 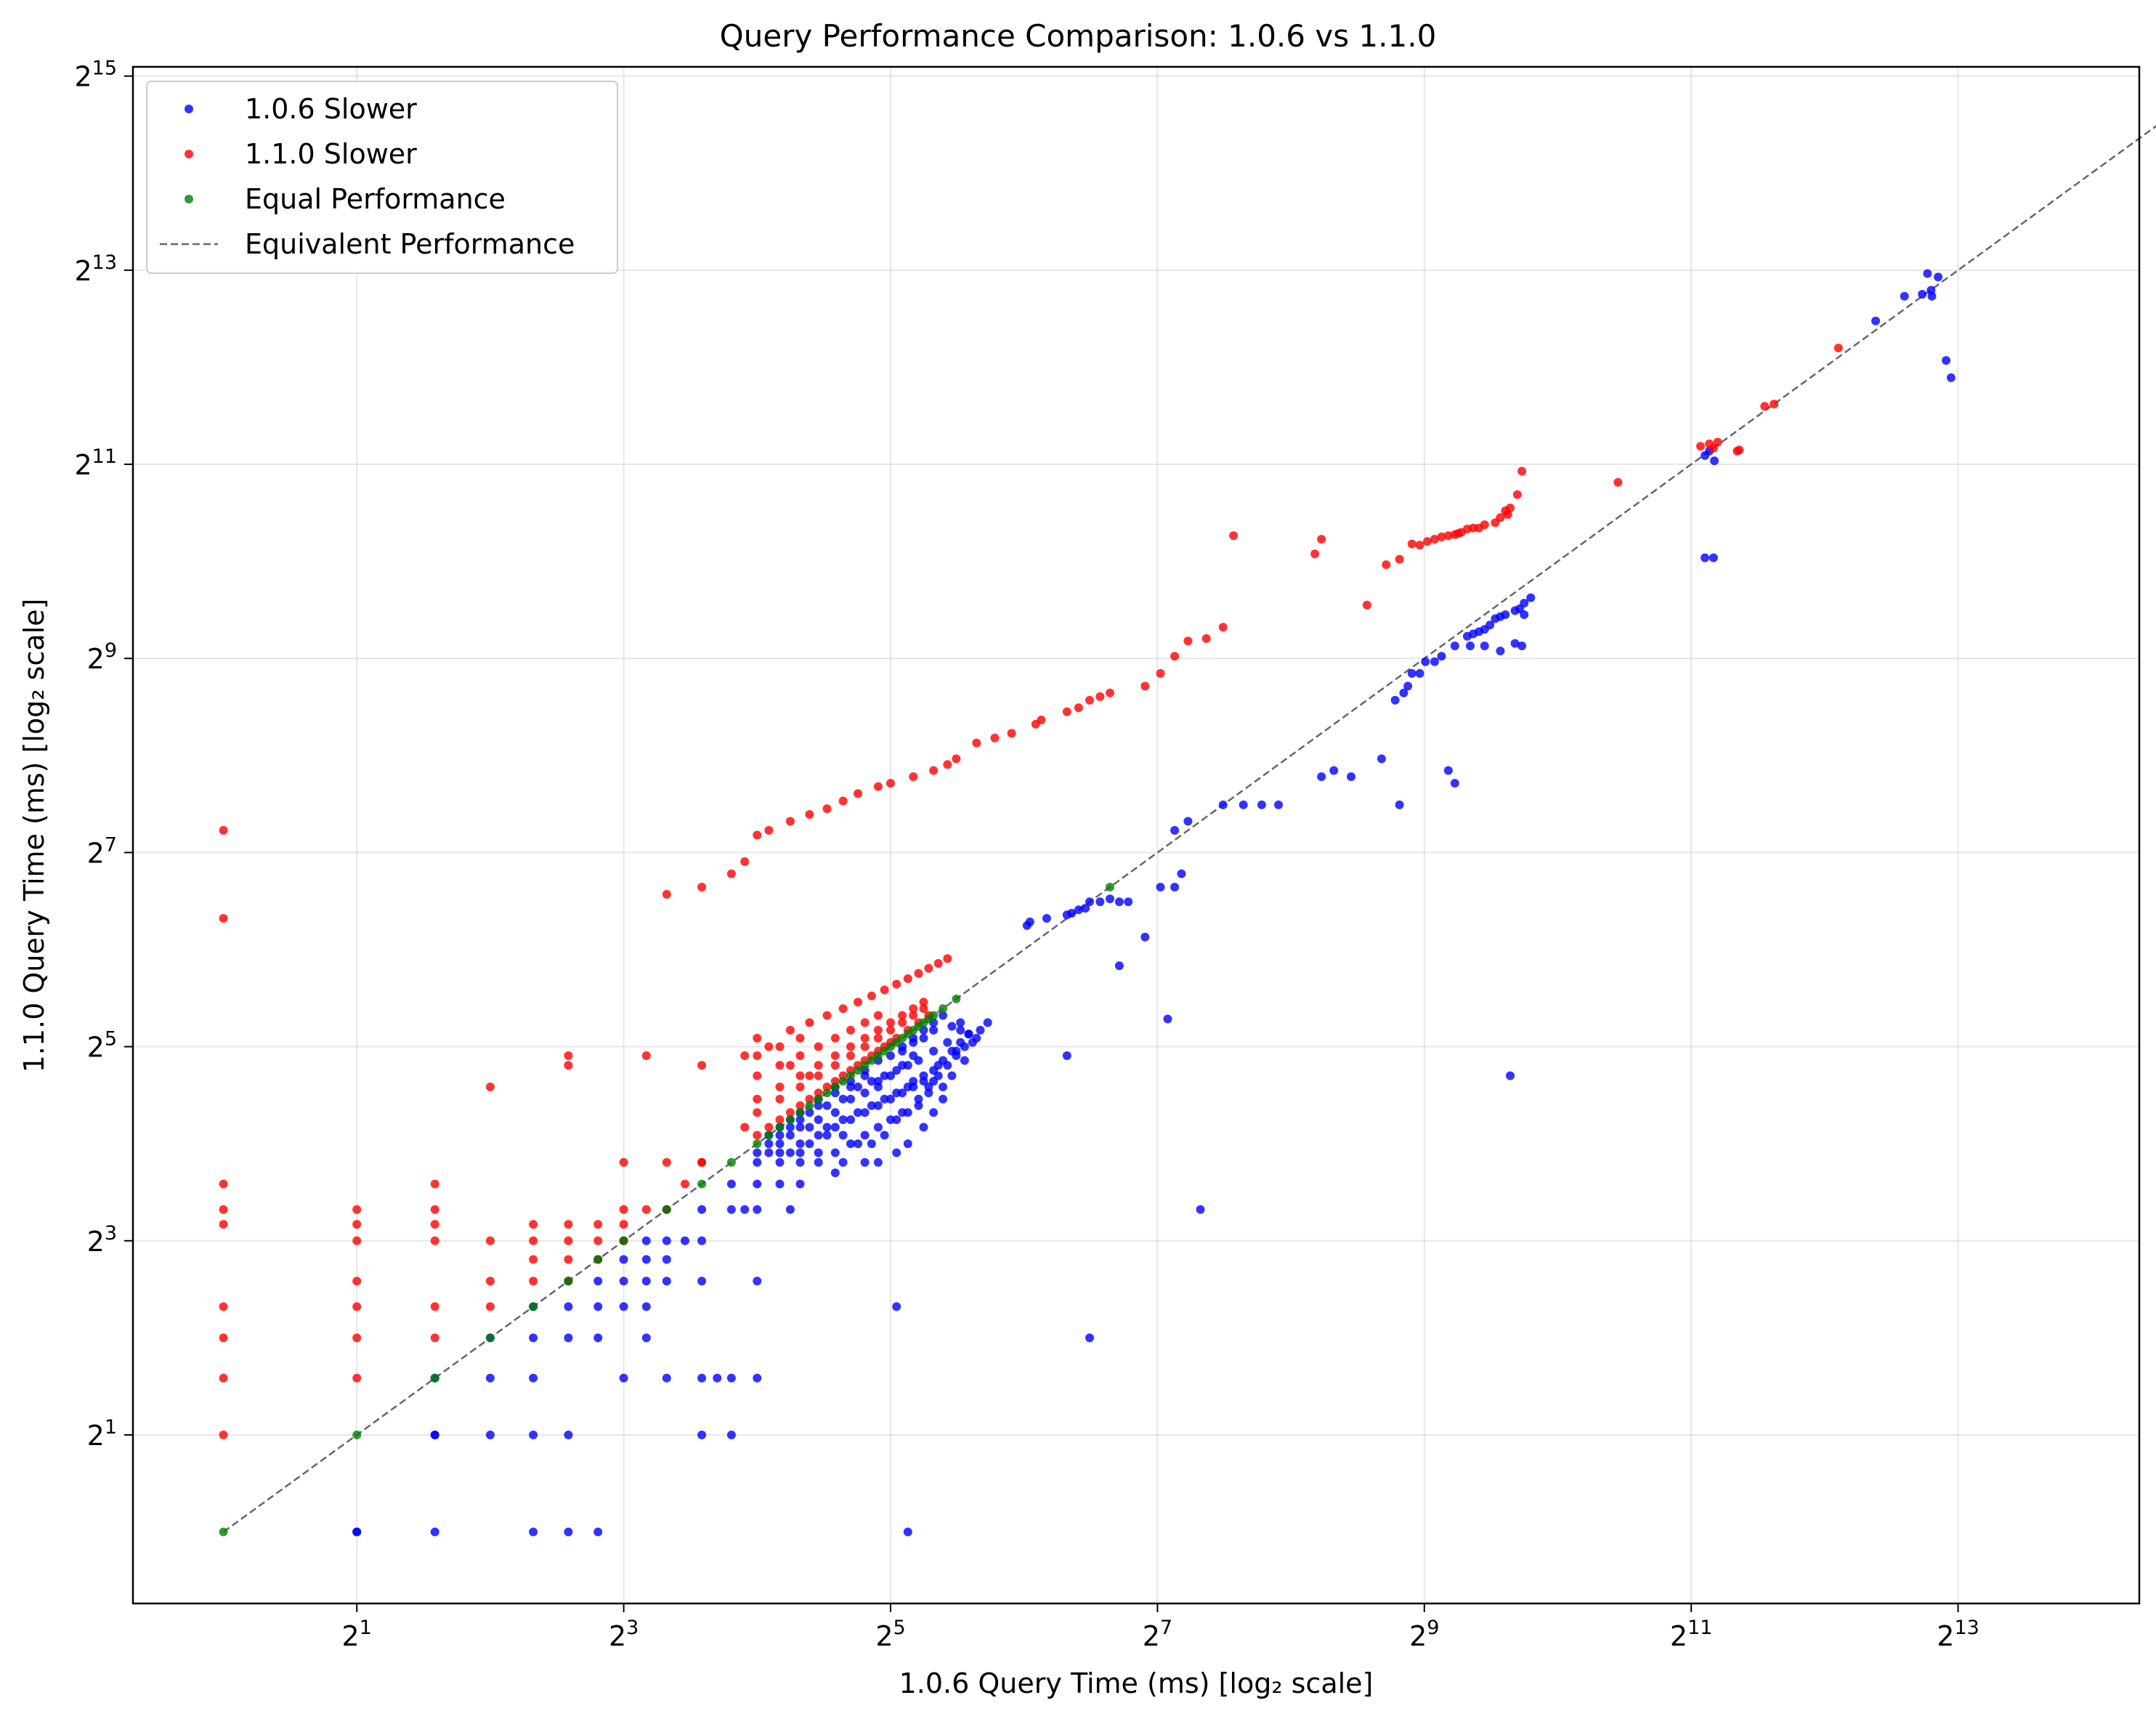 What do you see at coordinates (95, 75) in the screenshot?
I see `y-tick-label: 215` at bounding box center [95, 75].